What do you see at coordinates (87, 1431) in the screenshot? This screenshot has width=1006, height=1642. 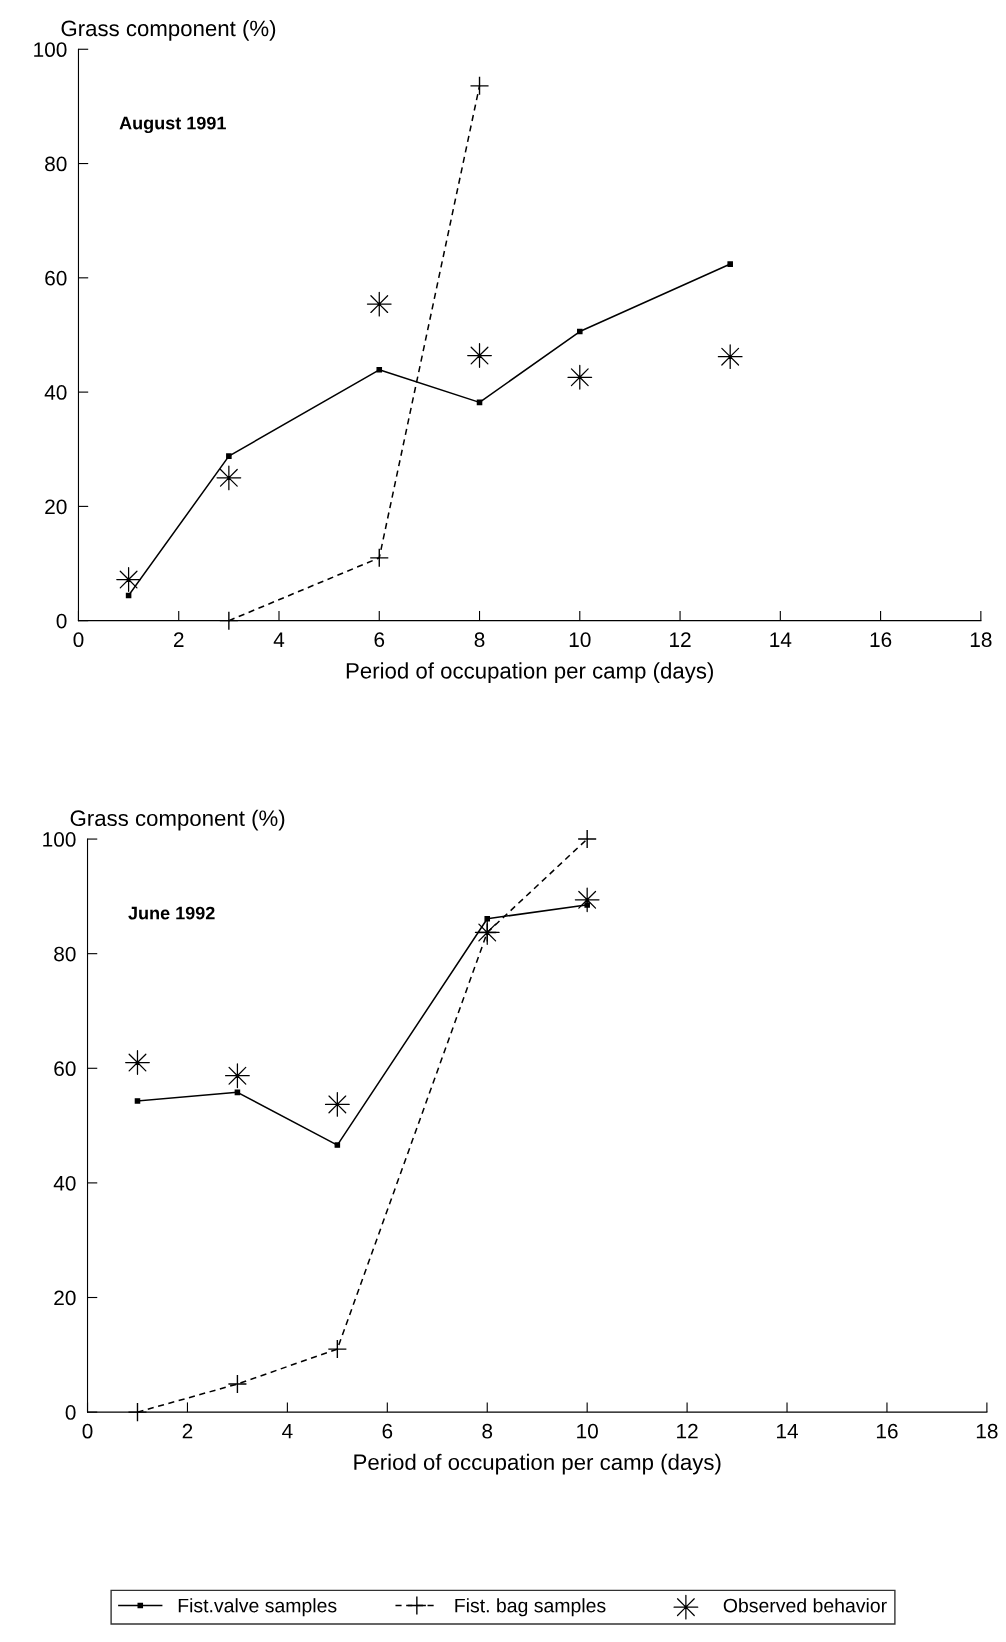 I see `x-tick-label: 0` at bounding box center [87, 1431].